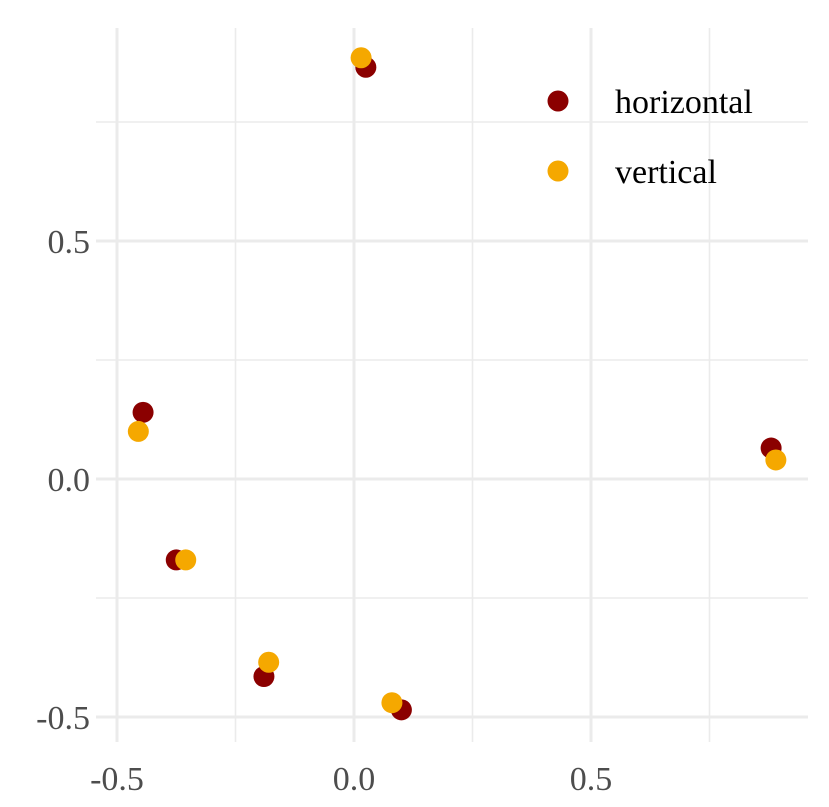 This screenshot has height=807, width=829. I want to click on data-point-horizontal, so click(143, 412).